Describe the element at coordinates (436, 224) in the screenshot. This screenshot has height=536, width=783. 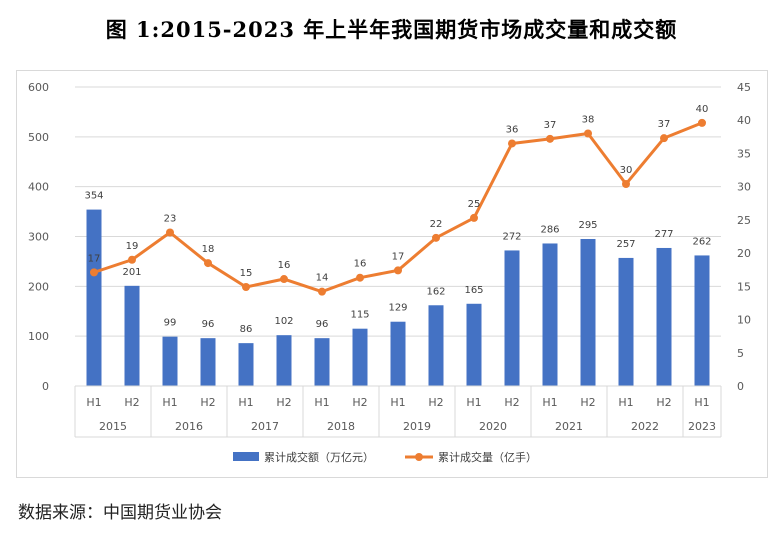
I see `line-data-label: 22` at that location.